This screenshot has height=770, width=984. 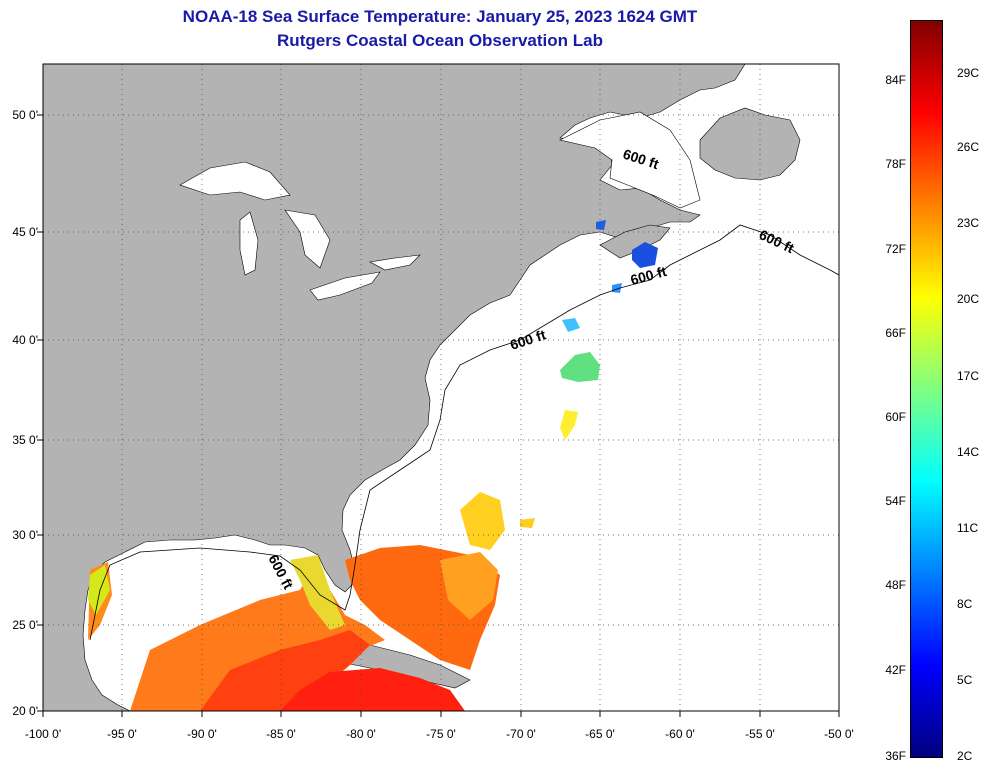 What do you see at coordinates (440, 40) in the screenshot?
I see `map-subtitle: Rutgers Coastal Ocean Observation Lab` at bounding box center [440, 40].